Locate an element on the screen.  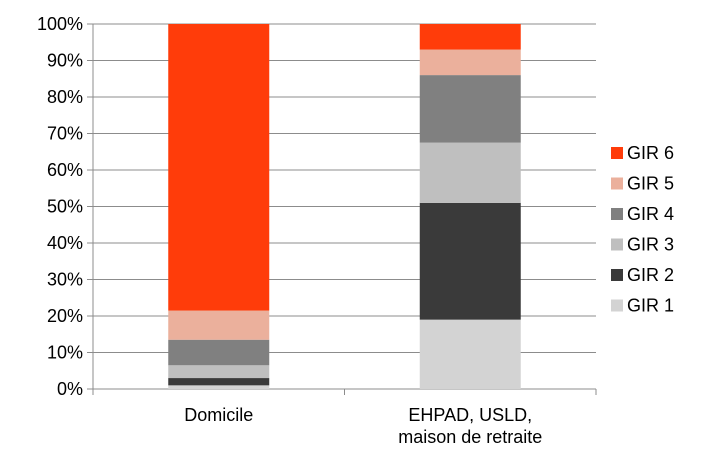
y-tick-label: 20% is located at coordinates (65, 316).